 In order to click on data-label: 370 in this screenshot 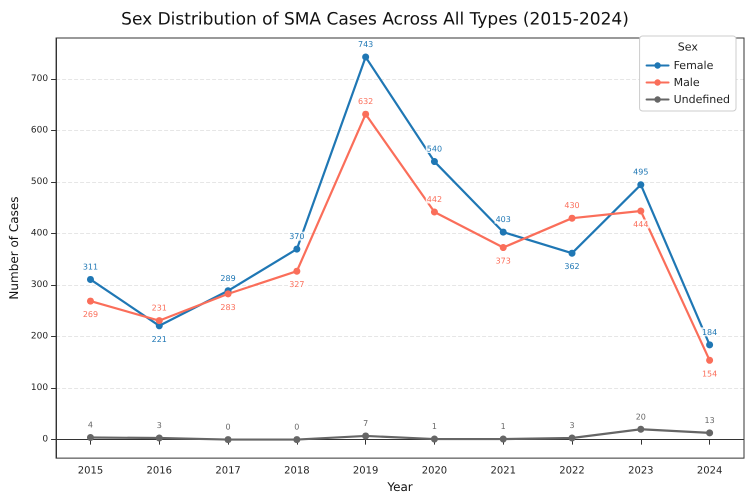, I will do `click(296, 237)`.